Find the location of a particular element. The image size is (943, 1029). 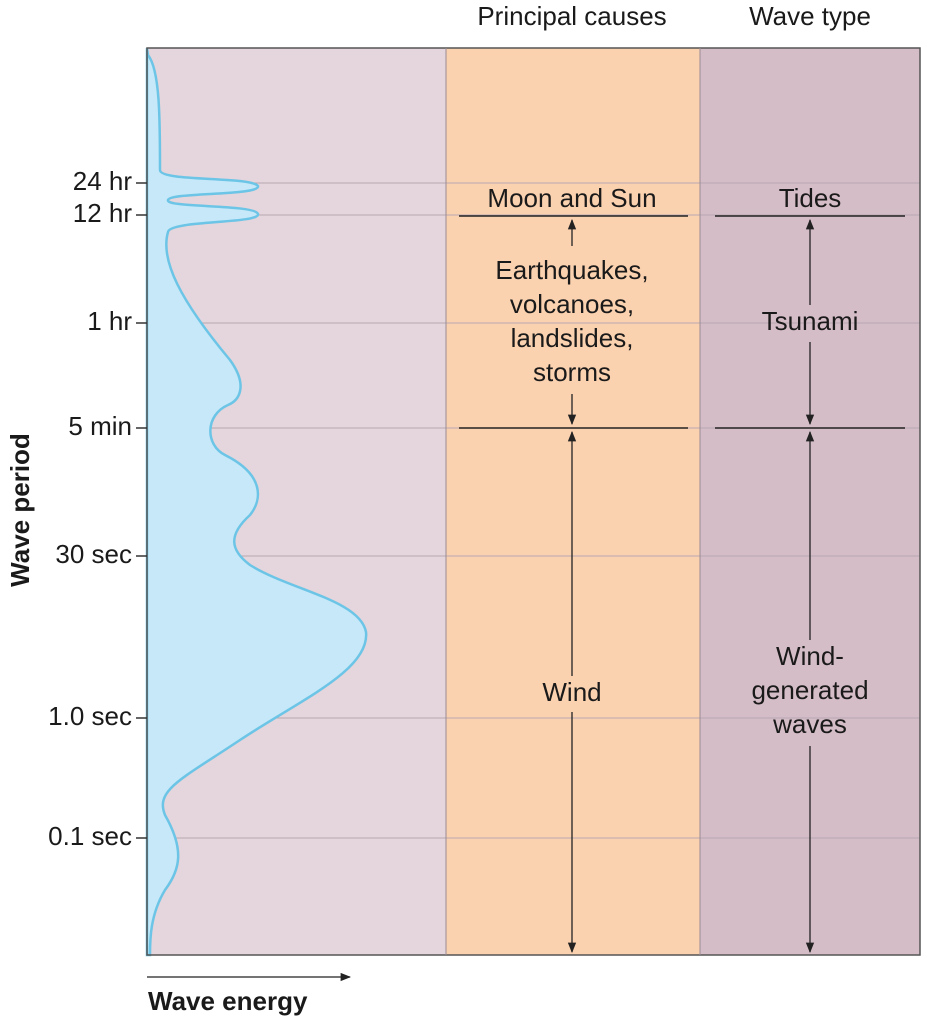

wave-type-label: Tsunami is located at coordinates (810, 321).